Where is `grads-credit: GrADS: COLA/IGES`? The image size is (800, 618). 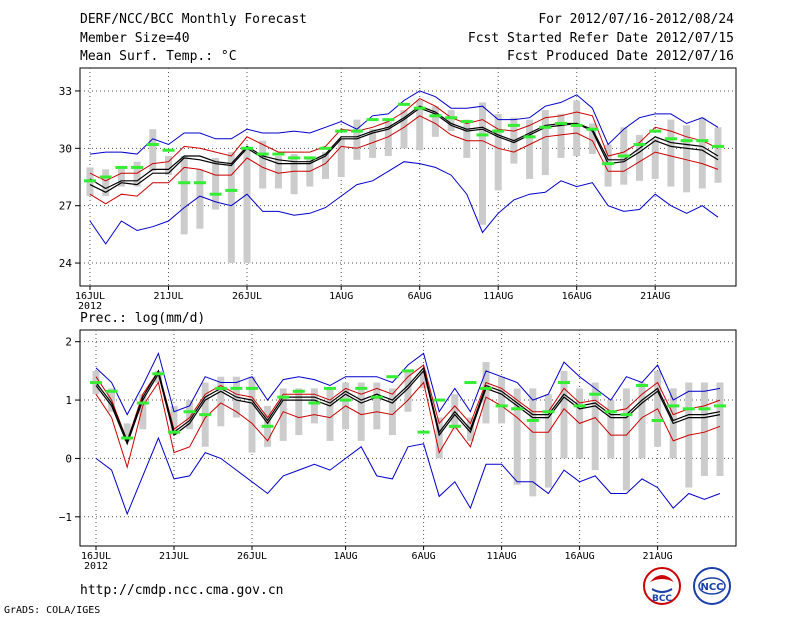
grads-credit: GrADS: COLA/IGES is located at coordinates (52, 610).